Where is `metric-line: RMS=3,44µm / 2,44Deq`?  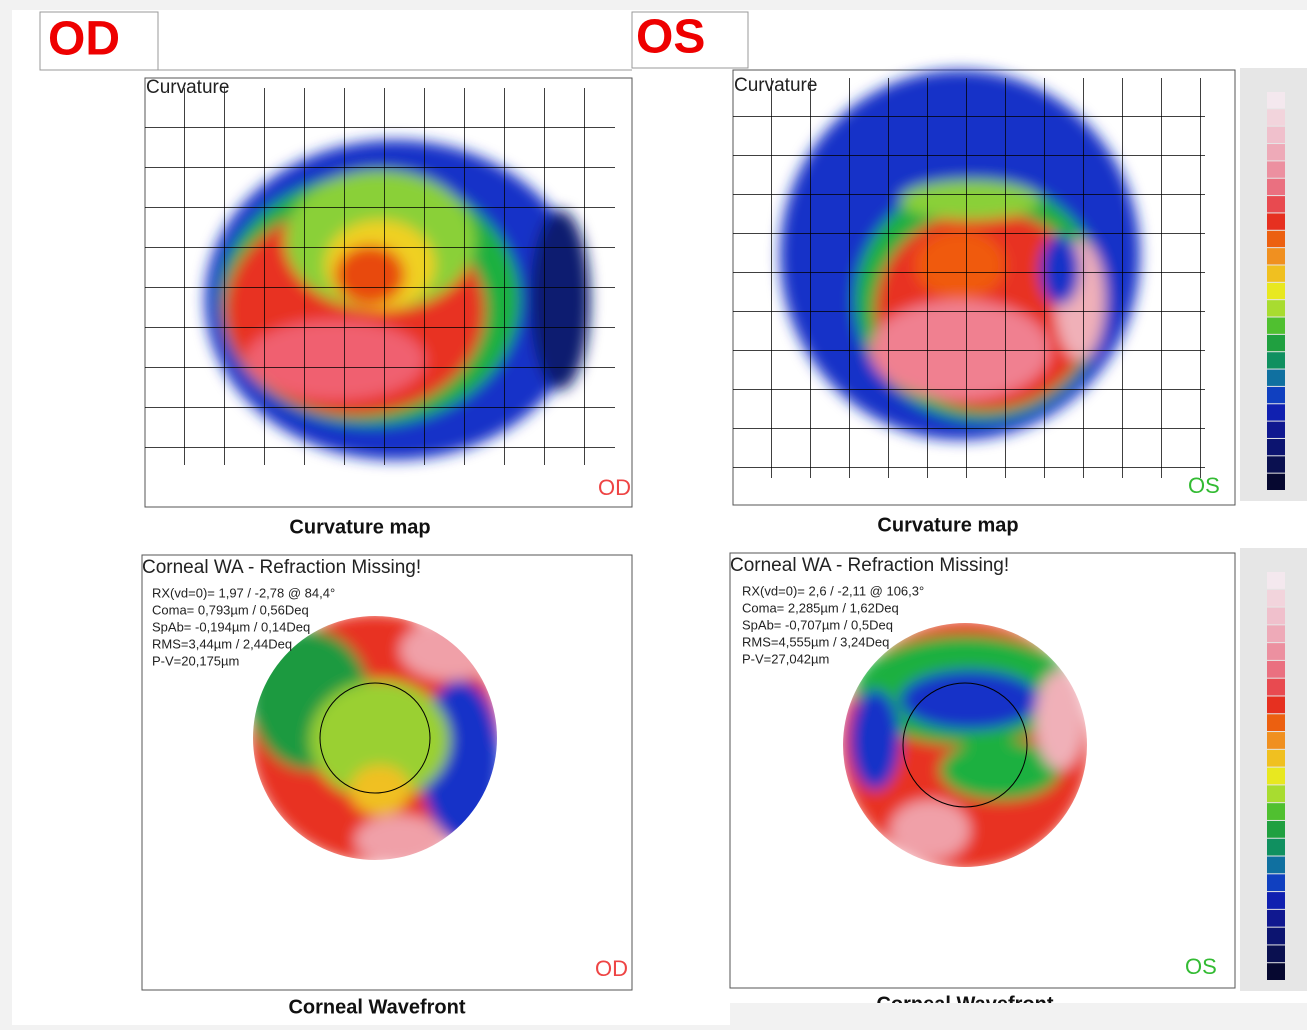
metric-line: RMS=3,44µm / 2,44Deq is located at coordinates (222, 643).